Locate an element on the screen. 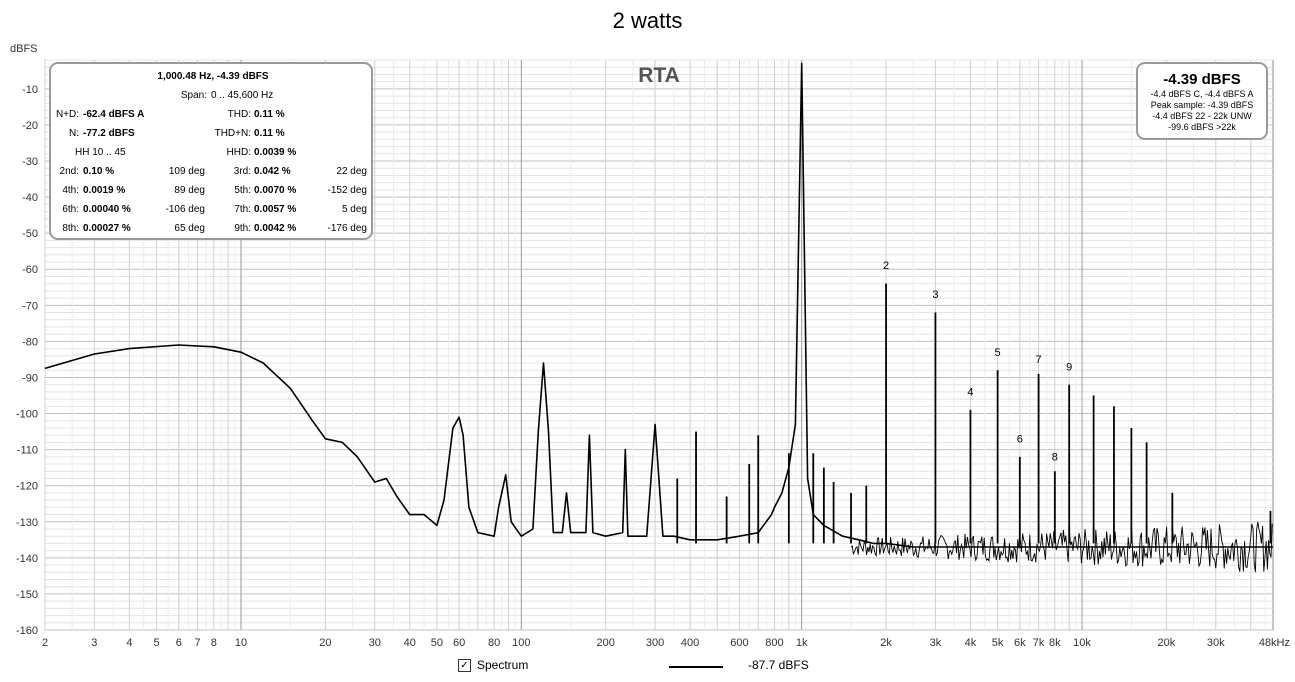  harmonic-order-label: 9th: is located at coordinates (242, 228).